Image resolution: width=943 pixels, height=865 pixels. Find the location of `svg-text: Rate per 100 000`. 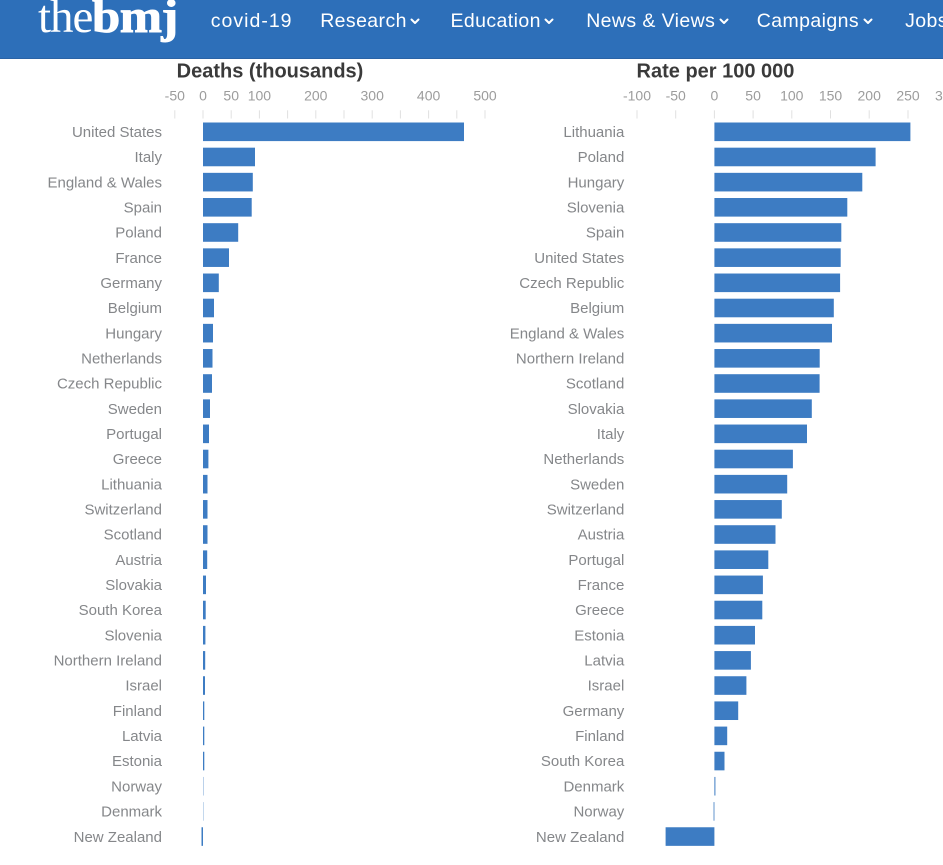

svg-text: Rate per 100 000 is located at coordinates (716, 71).